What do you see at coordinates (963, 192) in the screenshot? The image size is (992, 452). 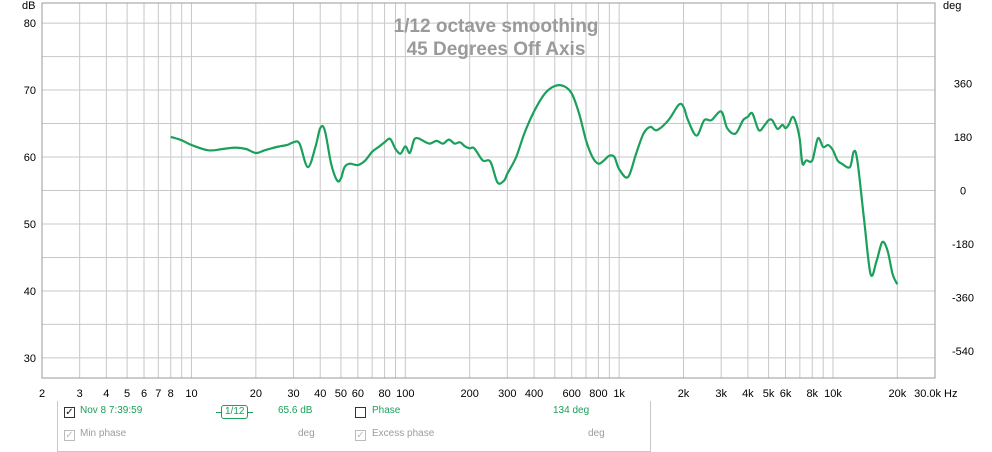 I see `y2-tick-label: 0` at bounding box center [963, 192].